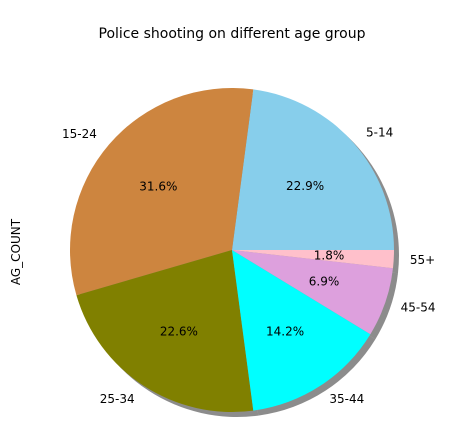 Image resolution: width=467 pixels, height=434 pixels. What do you see at coordinates (346, 399) in the screenshot?
I see `slice-label: 35-44` at bounding box center [346, 399].